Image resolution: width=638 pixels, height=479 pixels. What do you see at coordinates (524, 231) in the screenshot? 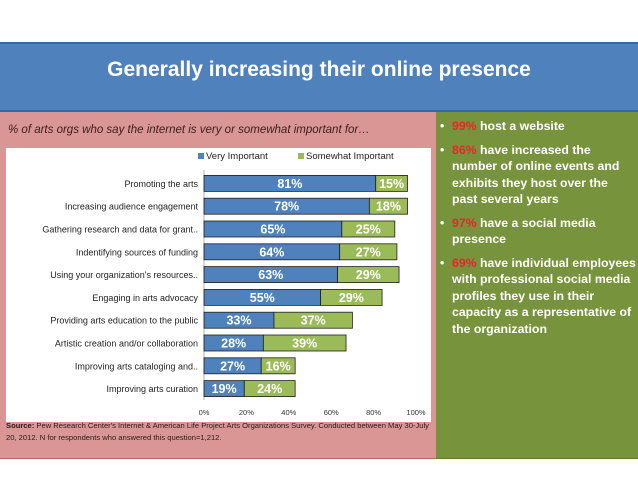
I see `stat-text: have a social media presence` at bounding box center [524, 231].